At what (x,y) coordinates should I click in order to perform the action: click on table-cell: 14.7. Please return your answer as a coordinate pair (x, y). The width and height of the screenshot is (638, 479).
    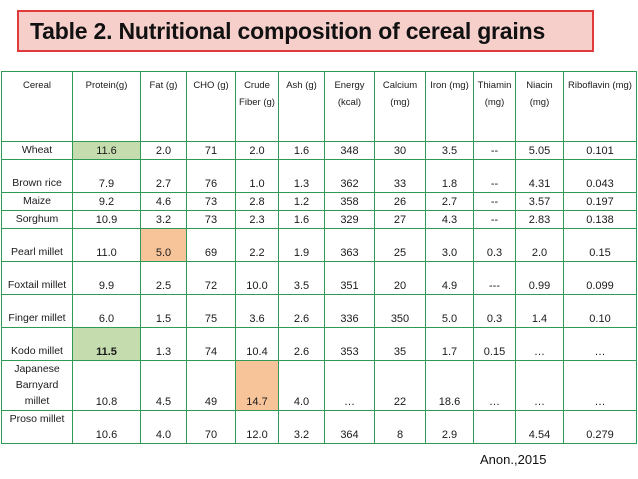
    Looking at the image, I should click on (257, 385).